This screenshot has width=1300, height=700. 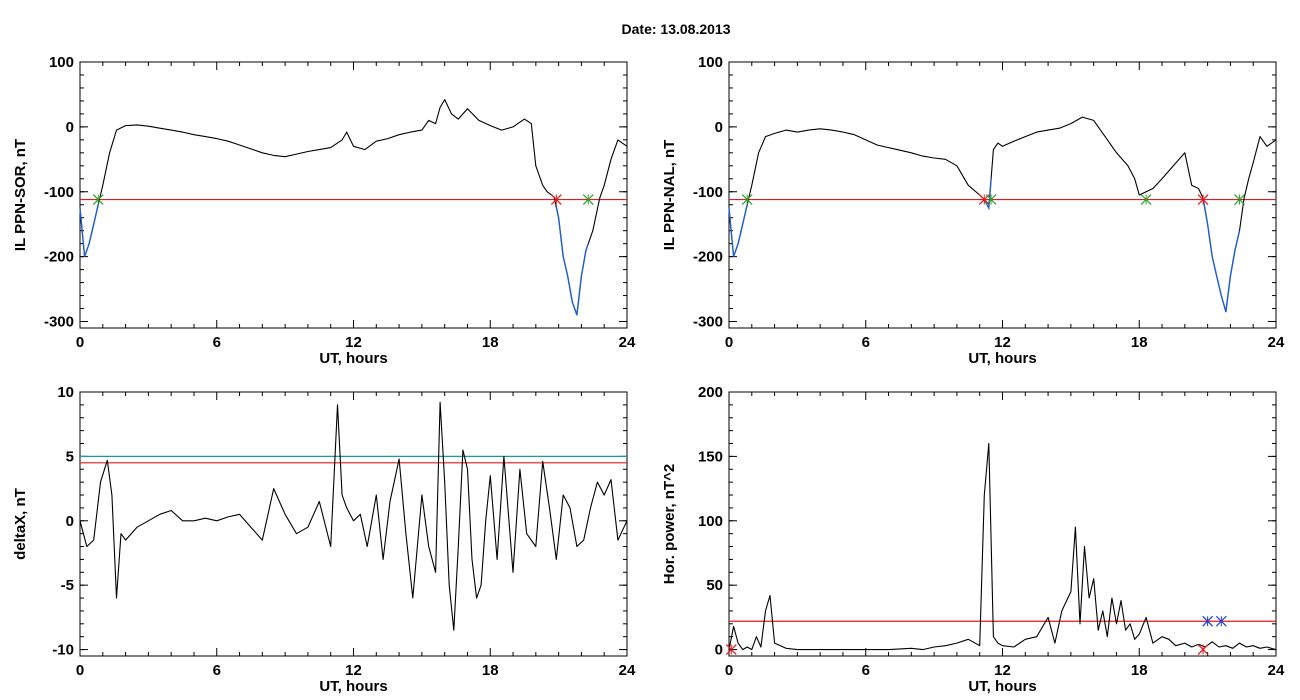 What do you see at coordinates (710, 456) in the screenshot?
I see `y-tick-label: 150` at bounding box center [710, 456].